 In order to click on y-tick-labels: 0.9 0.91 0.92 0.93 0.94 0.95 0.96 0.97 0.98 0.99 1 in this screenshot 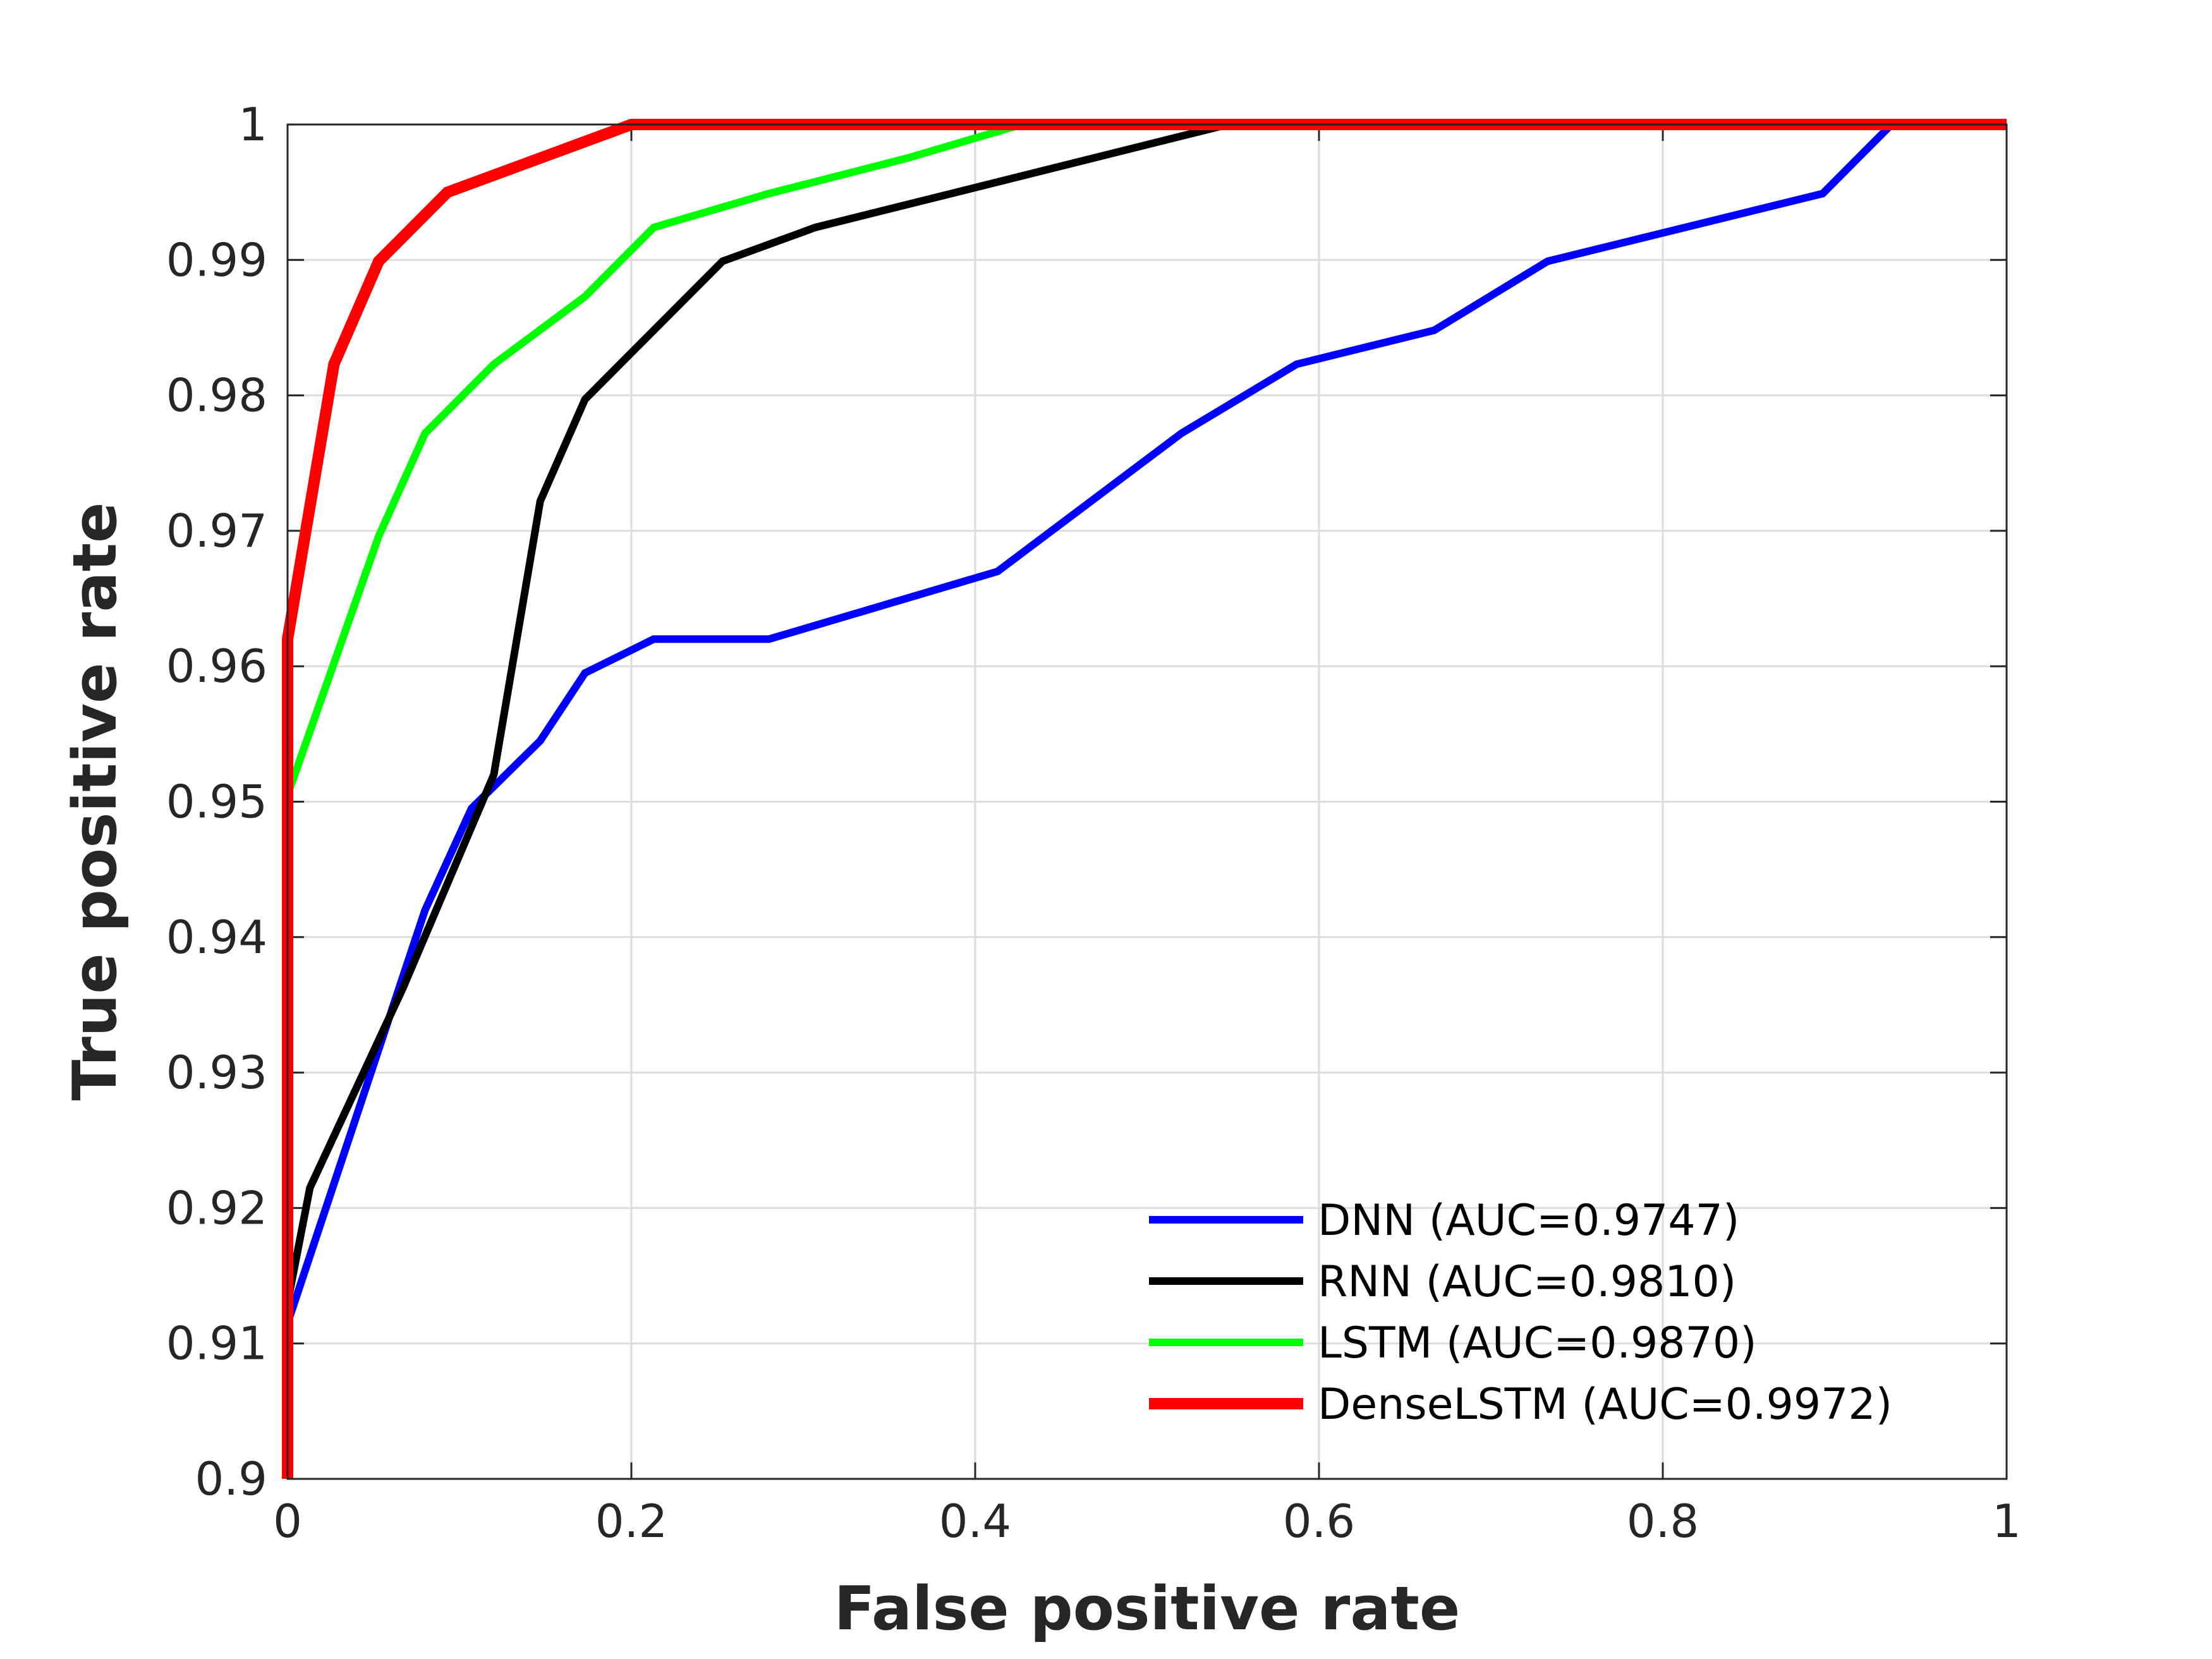, I will do `click(216, 802)`.